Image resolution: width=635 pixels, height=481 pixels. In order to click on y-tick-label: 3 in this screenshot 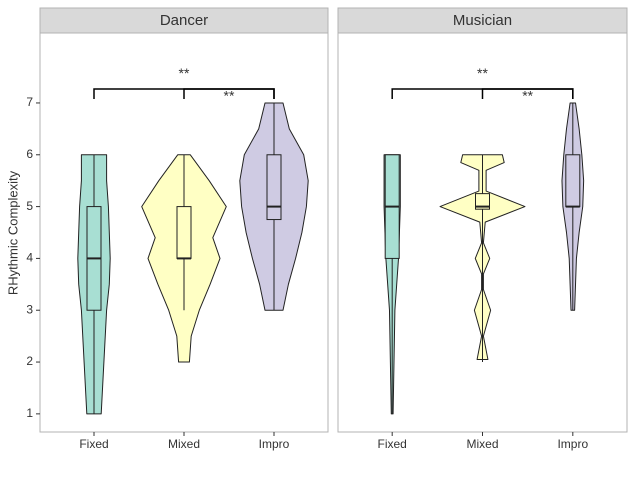, I will do `click(29, 309)`.